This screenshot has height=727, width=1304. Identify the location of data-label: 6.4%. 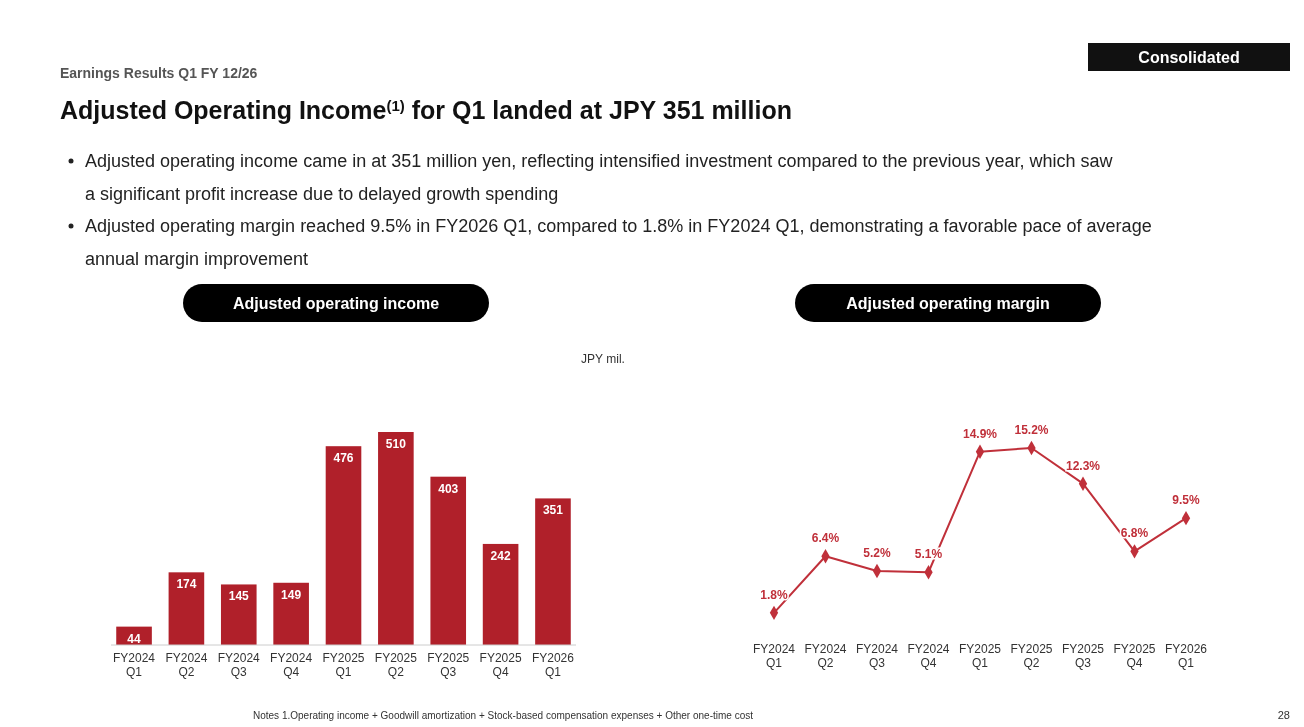
(825, 538).